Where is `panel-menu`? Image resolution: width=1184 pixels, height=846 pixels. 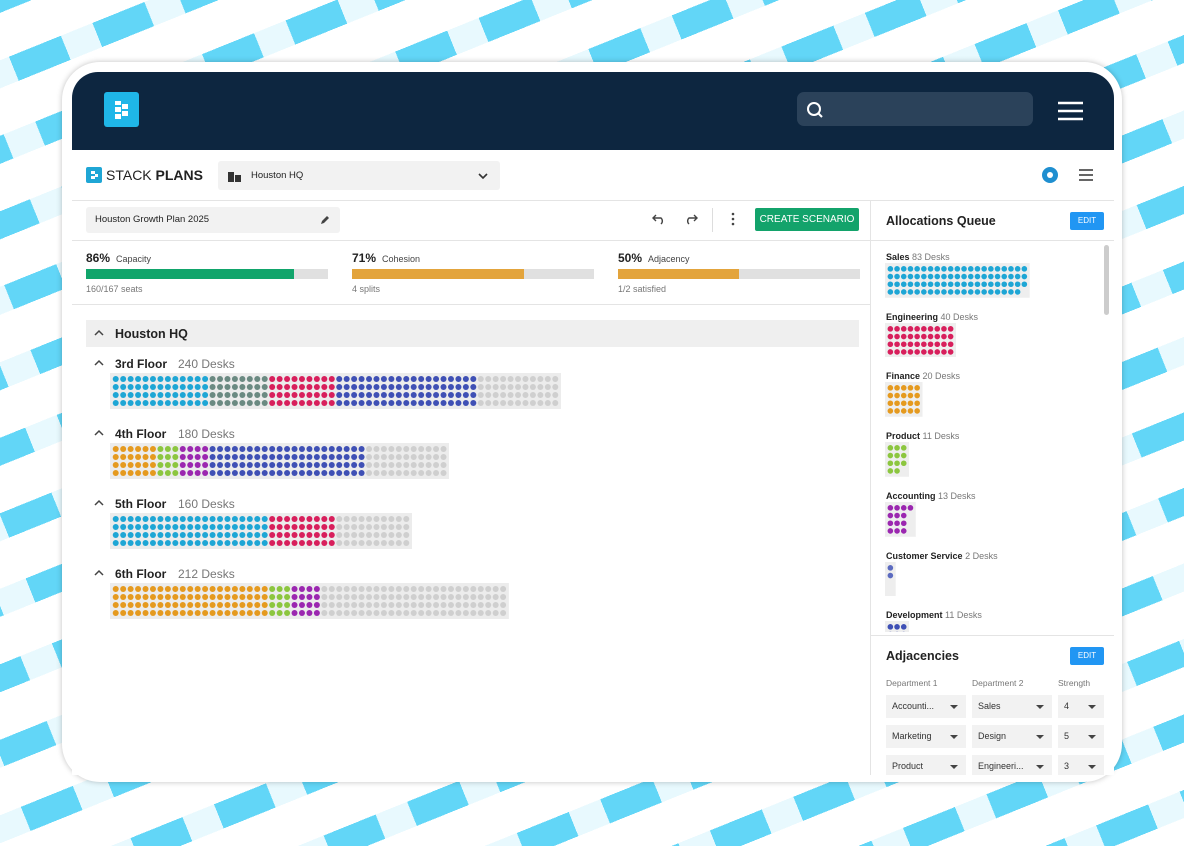 panel-menu is located at coordinates (1086, 175).